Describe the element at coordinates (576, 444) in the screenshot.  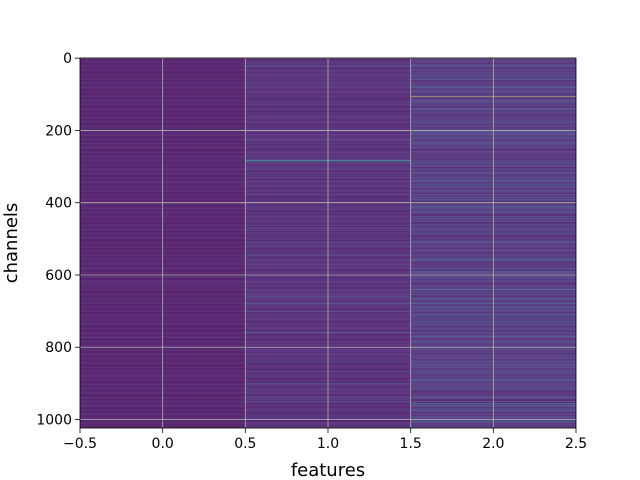
I see `x-tick-label: 2.5` at that location.